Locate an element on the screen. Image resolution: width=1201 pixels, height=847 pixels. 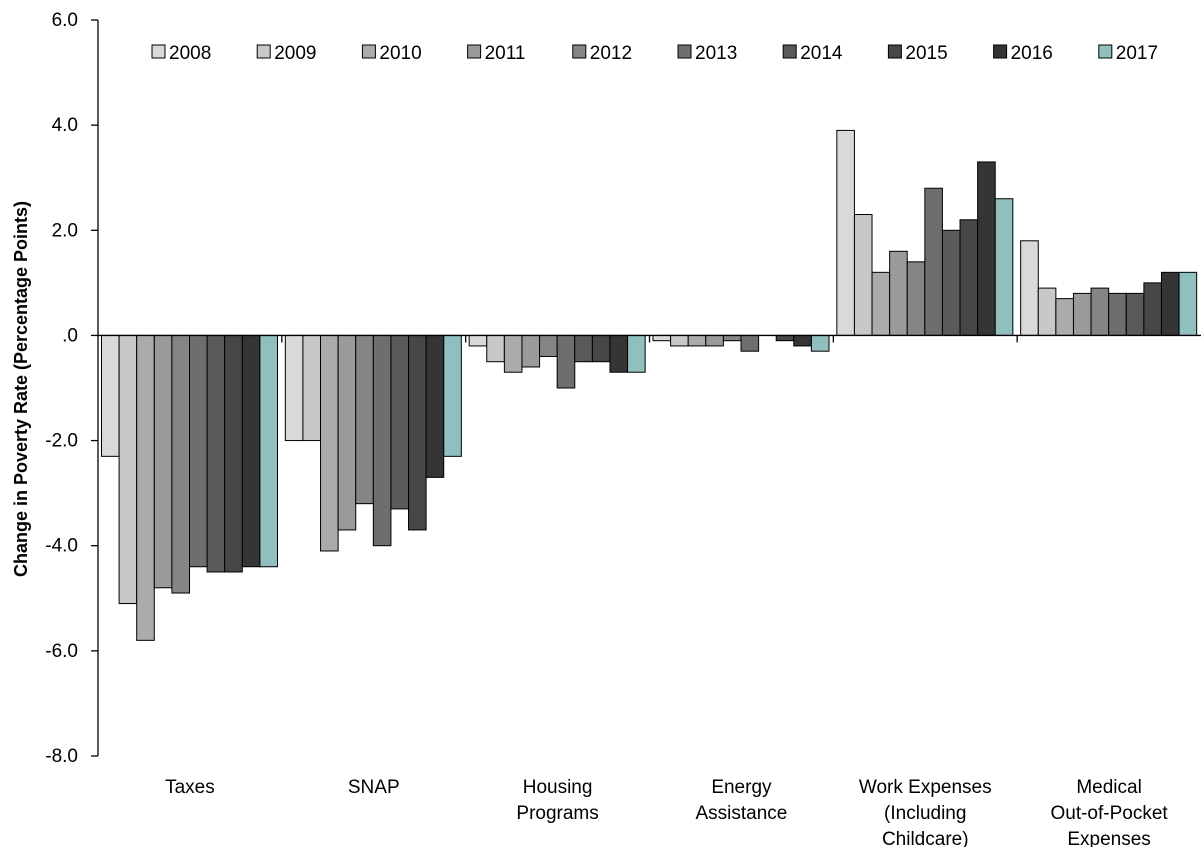
category-label-line: Work Expenses is located at coordinates (925, 787).